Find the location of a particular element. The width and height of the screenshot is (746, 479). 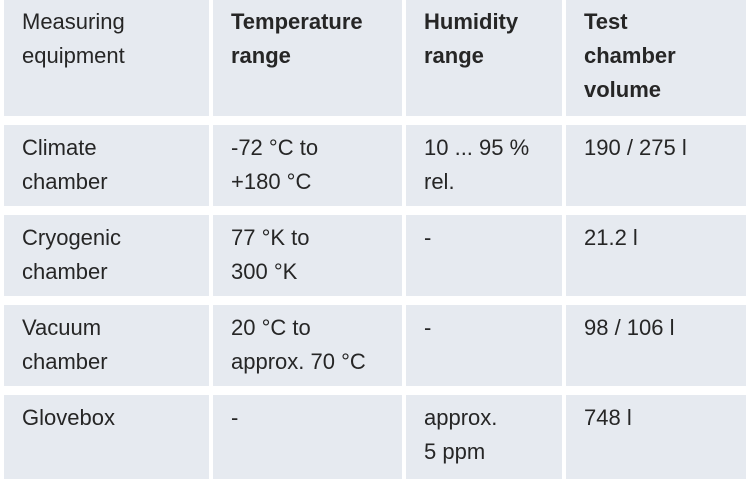

cell-text-line: 20 °C to is located at coordinates (271, 327).